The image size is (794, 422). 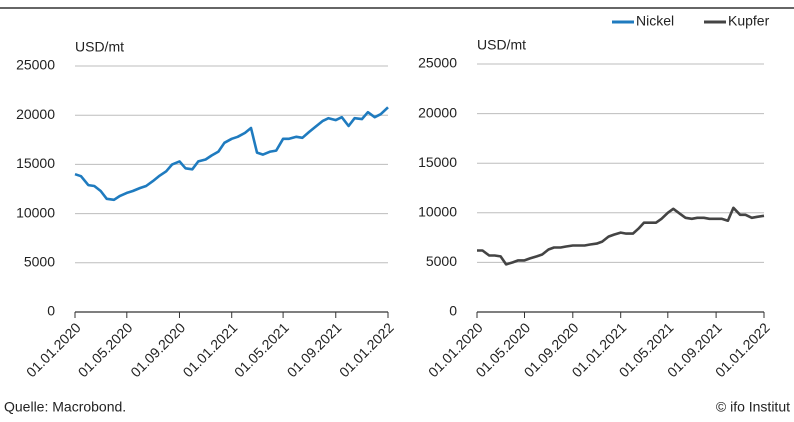 What do you see at coordinates (314, 349) in the screenshot?
I see `x-tick-label: 01.09.2021` at bounding box center [314, 349].